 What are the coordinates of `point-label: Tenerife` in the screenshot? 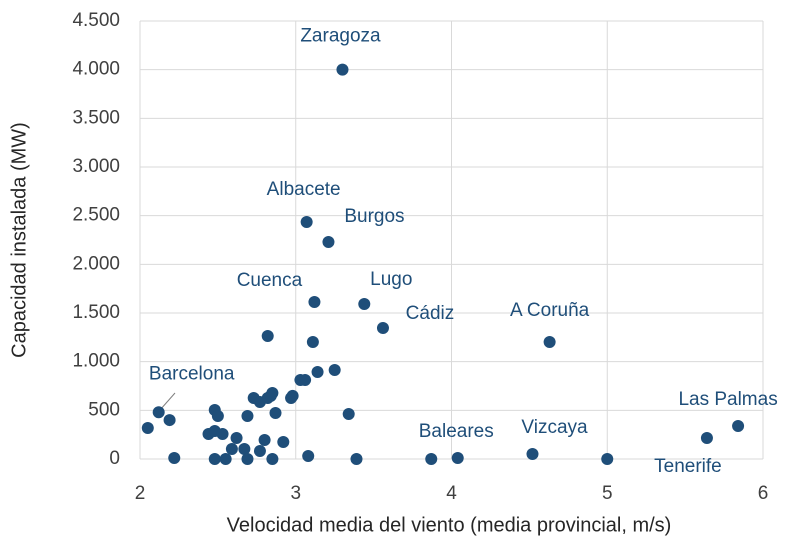 It's located at (688, 466).